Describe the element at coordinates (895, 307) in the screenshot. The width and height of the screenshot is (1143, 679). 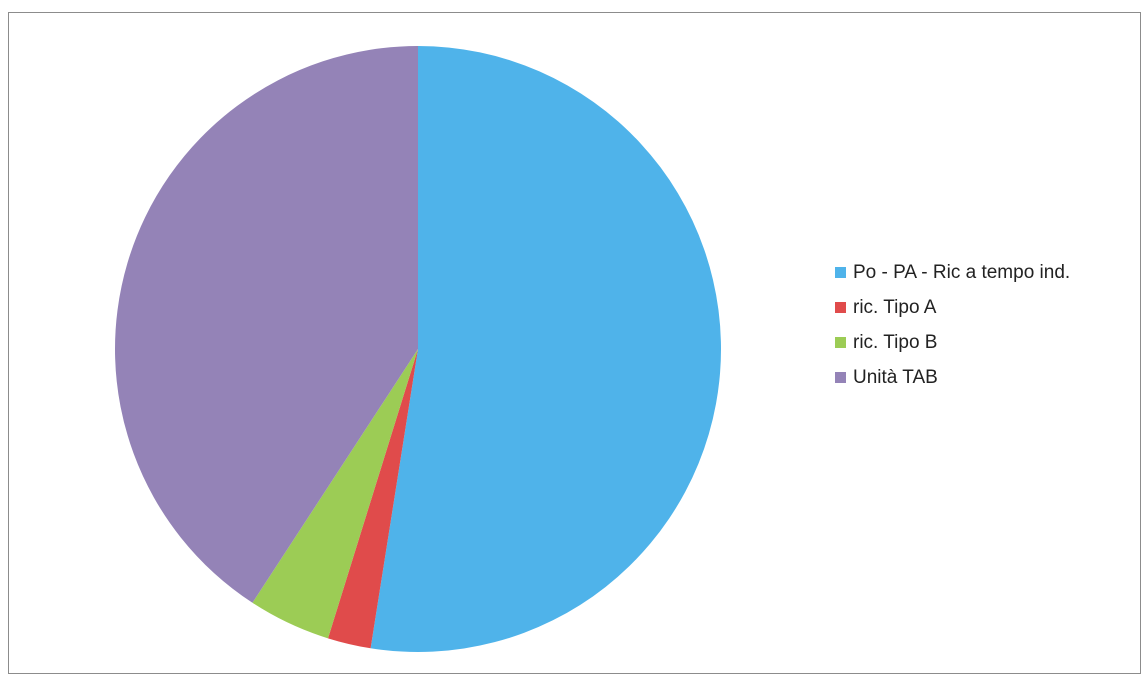
I see `legend-label-2: ric. Tipo A` at that location.